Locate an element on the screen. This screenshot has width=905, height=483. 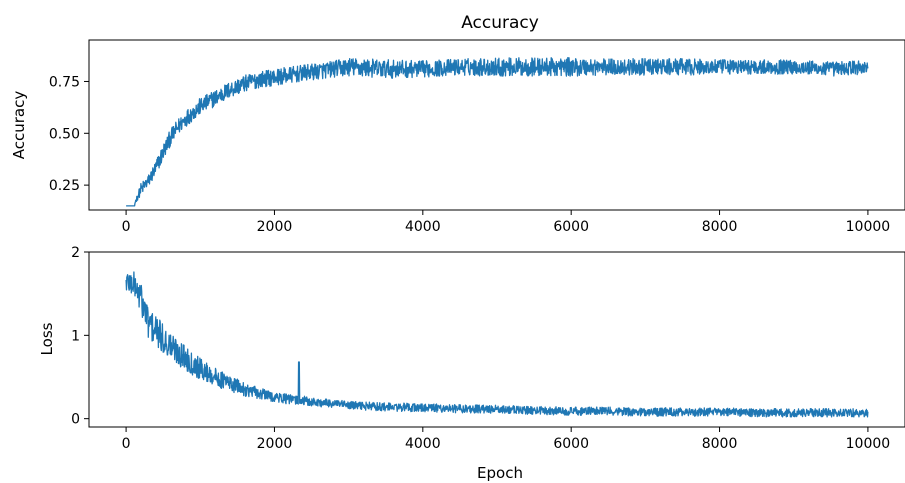
loss-xtick-label: 8000 is located at coordinates (720, 444).